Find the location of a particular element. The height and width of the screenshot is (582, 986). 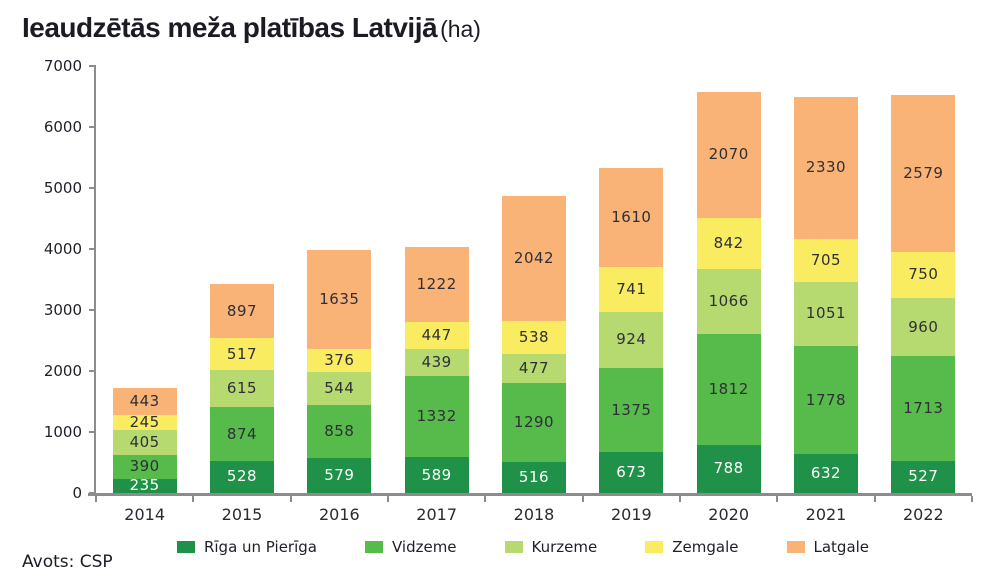

bar-segment-value: 1222 is located at coordinates (436, 284).